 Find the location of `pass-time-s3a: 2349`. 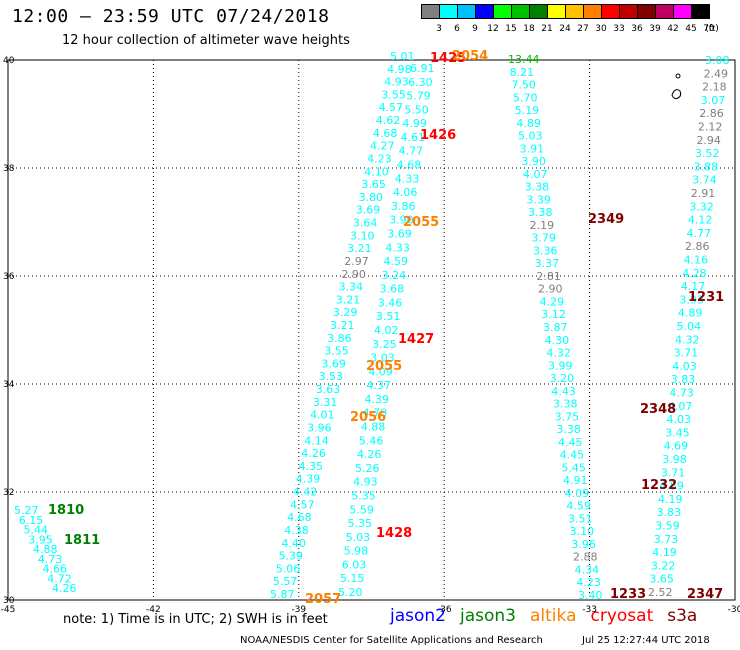

pass-time-s3a: 2349 is located at coordinates (606, 219).